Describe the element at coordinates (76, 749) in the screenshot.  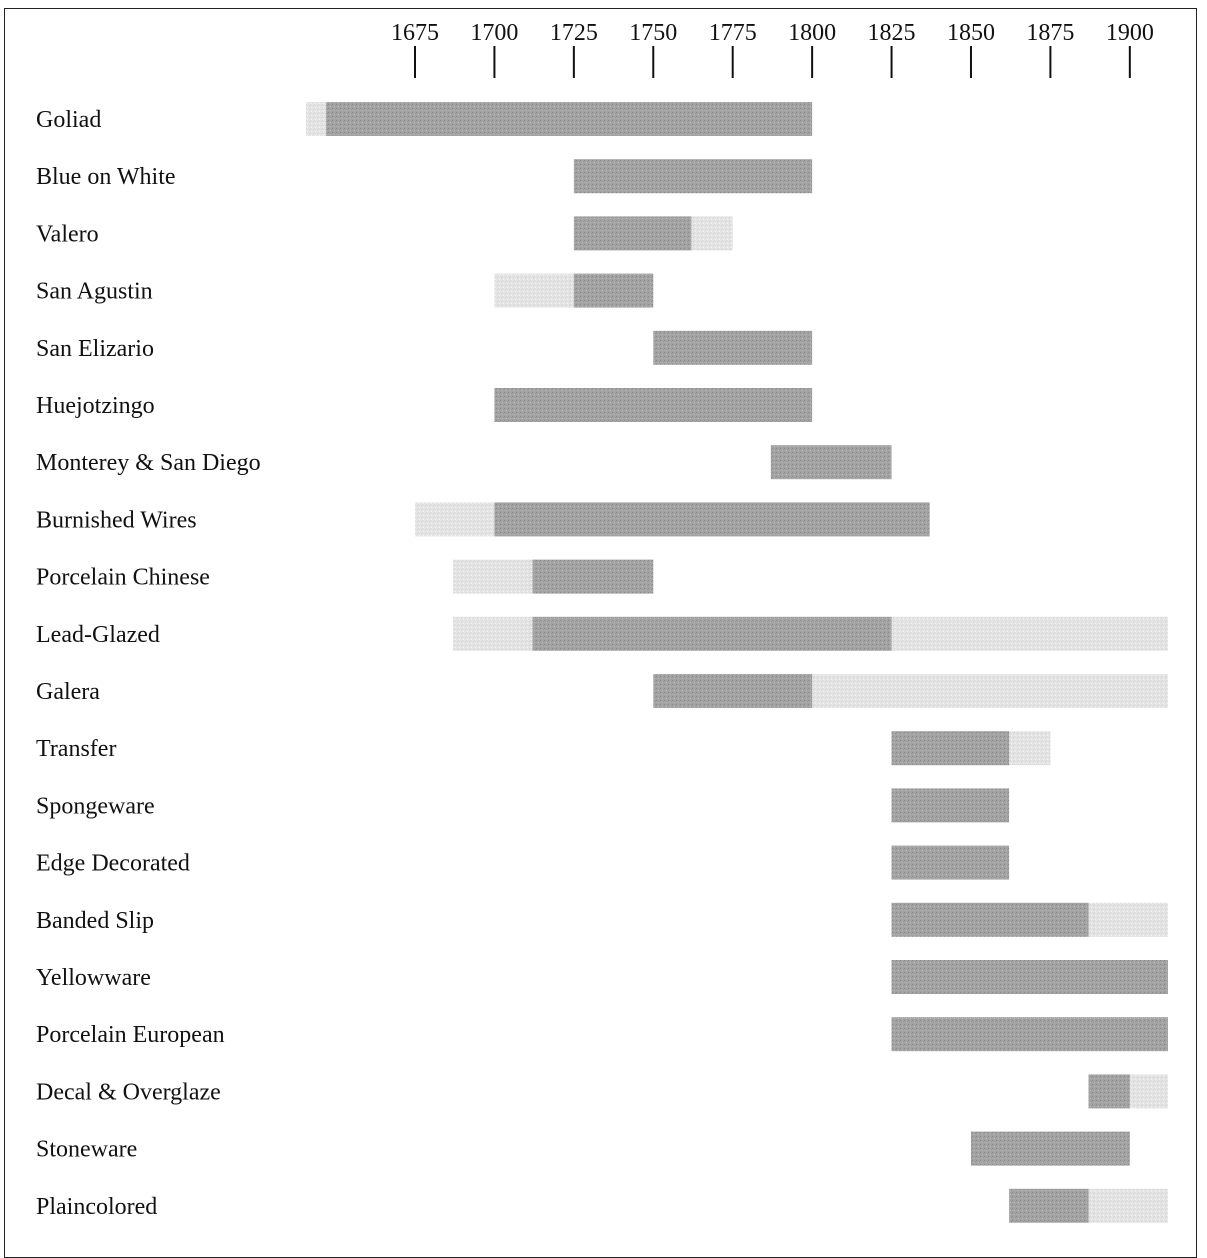
I see `row-label: Transfer` at that location.